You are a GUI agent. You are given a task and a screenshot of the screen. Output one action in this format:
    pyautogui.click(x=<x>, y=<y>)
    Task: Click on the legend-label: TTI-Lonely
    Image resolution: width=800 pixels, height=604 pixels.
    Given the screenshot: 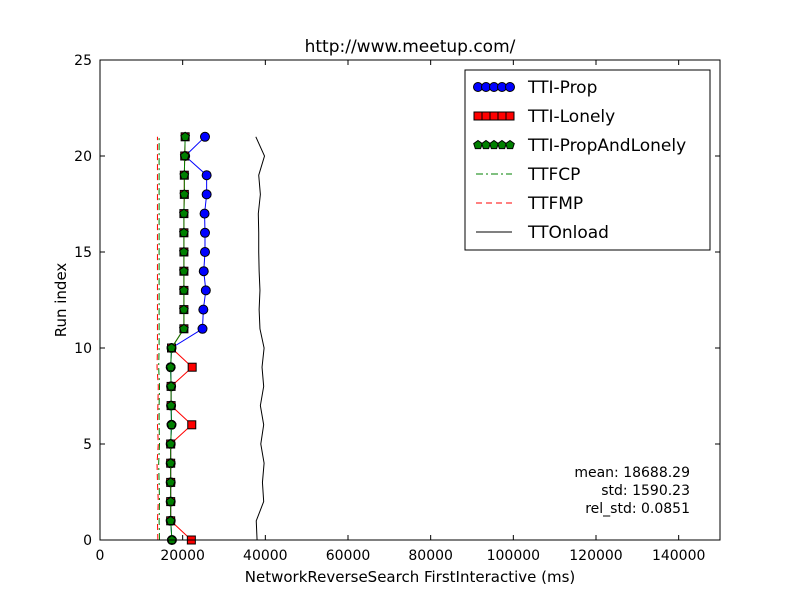 What is the action you would take?
    pyautogui.click(x=571, y=117)
    